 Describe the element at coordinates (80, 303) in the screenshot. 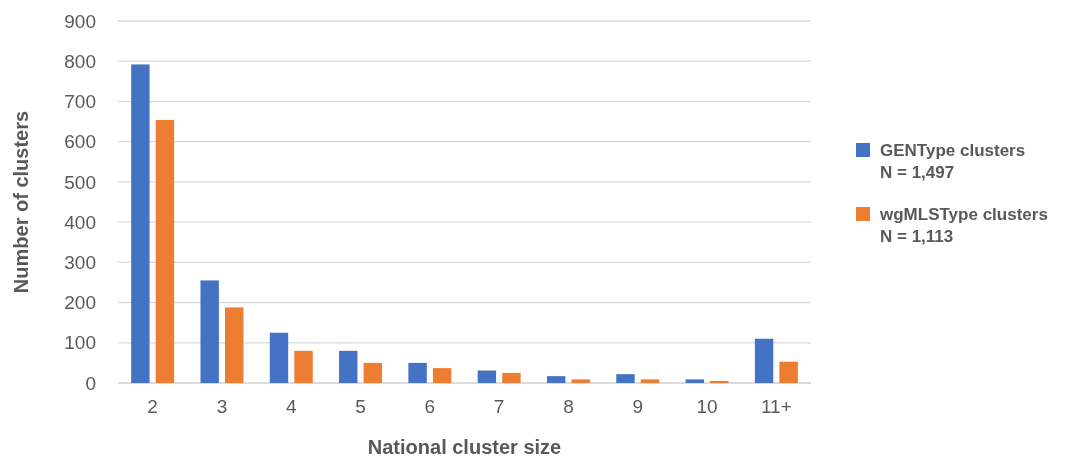

I see `y-tick-label: 200` at that location.